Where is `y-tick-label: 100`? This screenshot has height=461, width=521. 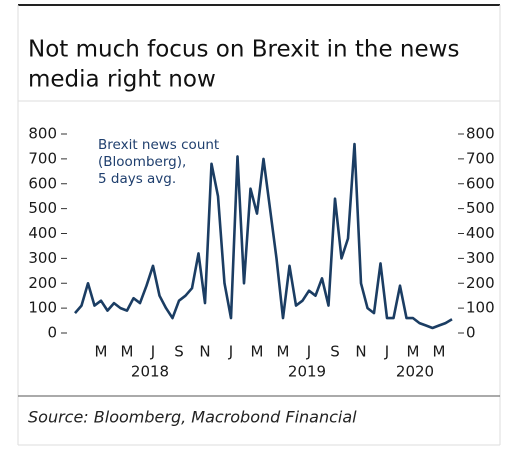
y-tick-label: 100 is located at coordinates (42, 308).